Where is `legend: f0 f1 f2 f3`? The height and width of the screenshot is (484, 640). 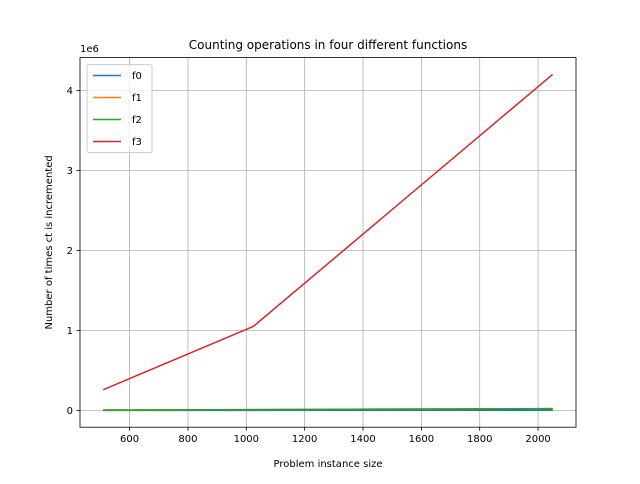
legend: f0 f1 f2 f3 is located at coordinates (119, 109).